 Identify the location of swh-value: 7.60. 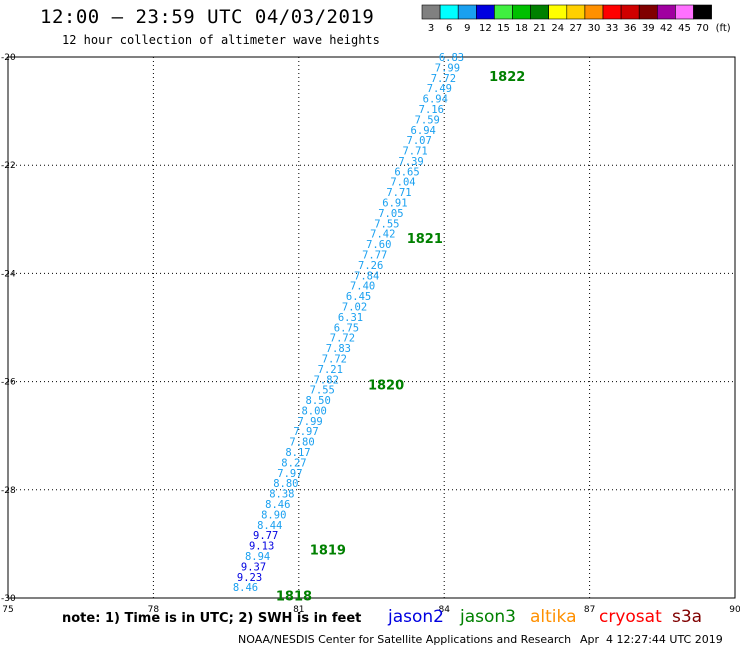
(378, 245).